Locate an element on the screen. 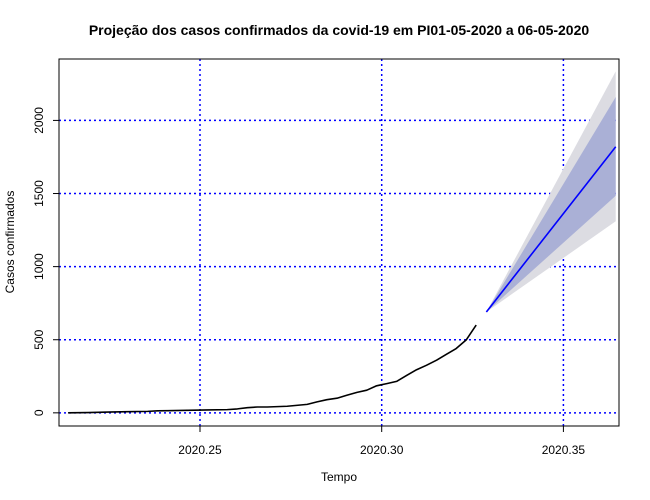  y-tick-label: 0 is located at coordinates (39, 412).